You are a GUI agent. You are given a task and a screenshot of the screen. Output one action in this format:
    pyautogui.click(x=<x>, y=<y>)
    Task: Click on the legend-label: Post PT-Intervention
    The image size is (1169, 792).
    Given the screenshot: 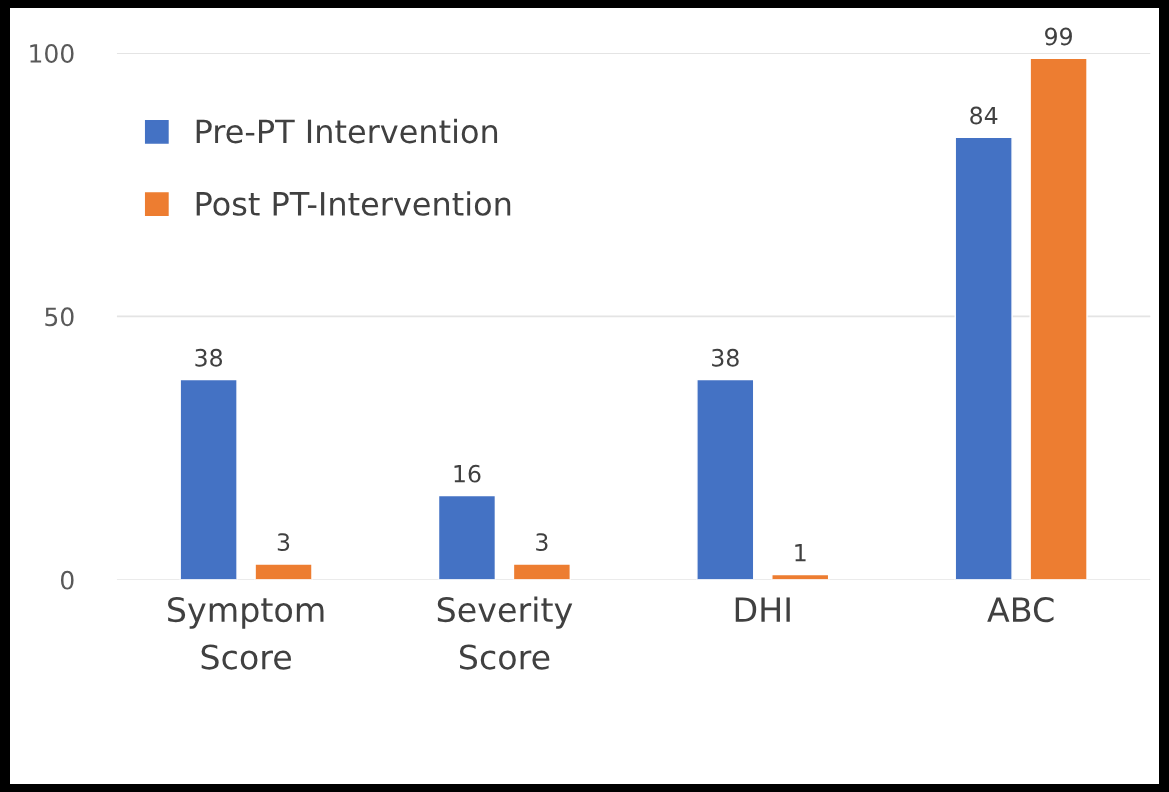 What is the action you would take?
    pyautogui.click(x=353, y=203)
    